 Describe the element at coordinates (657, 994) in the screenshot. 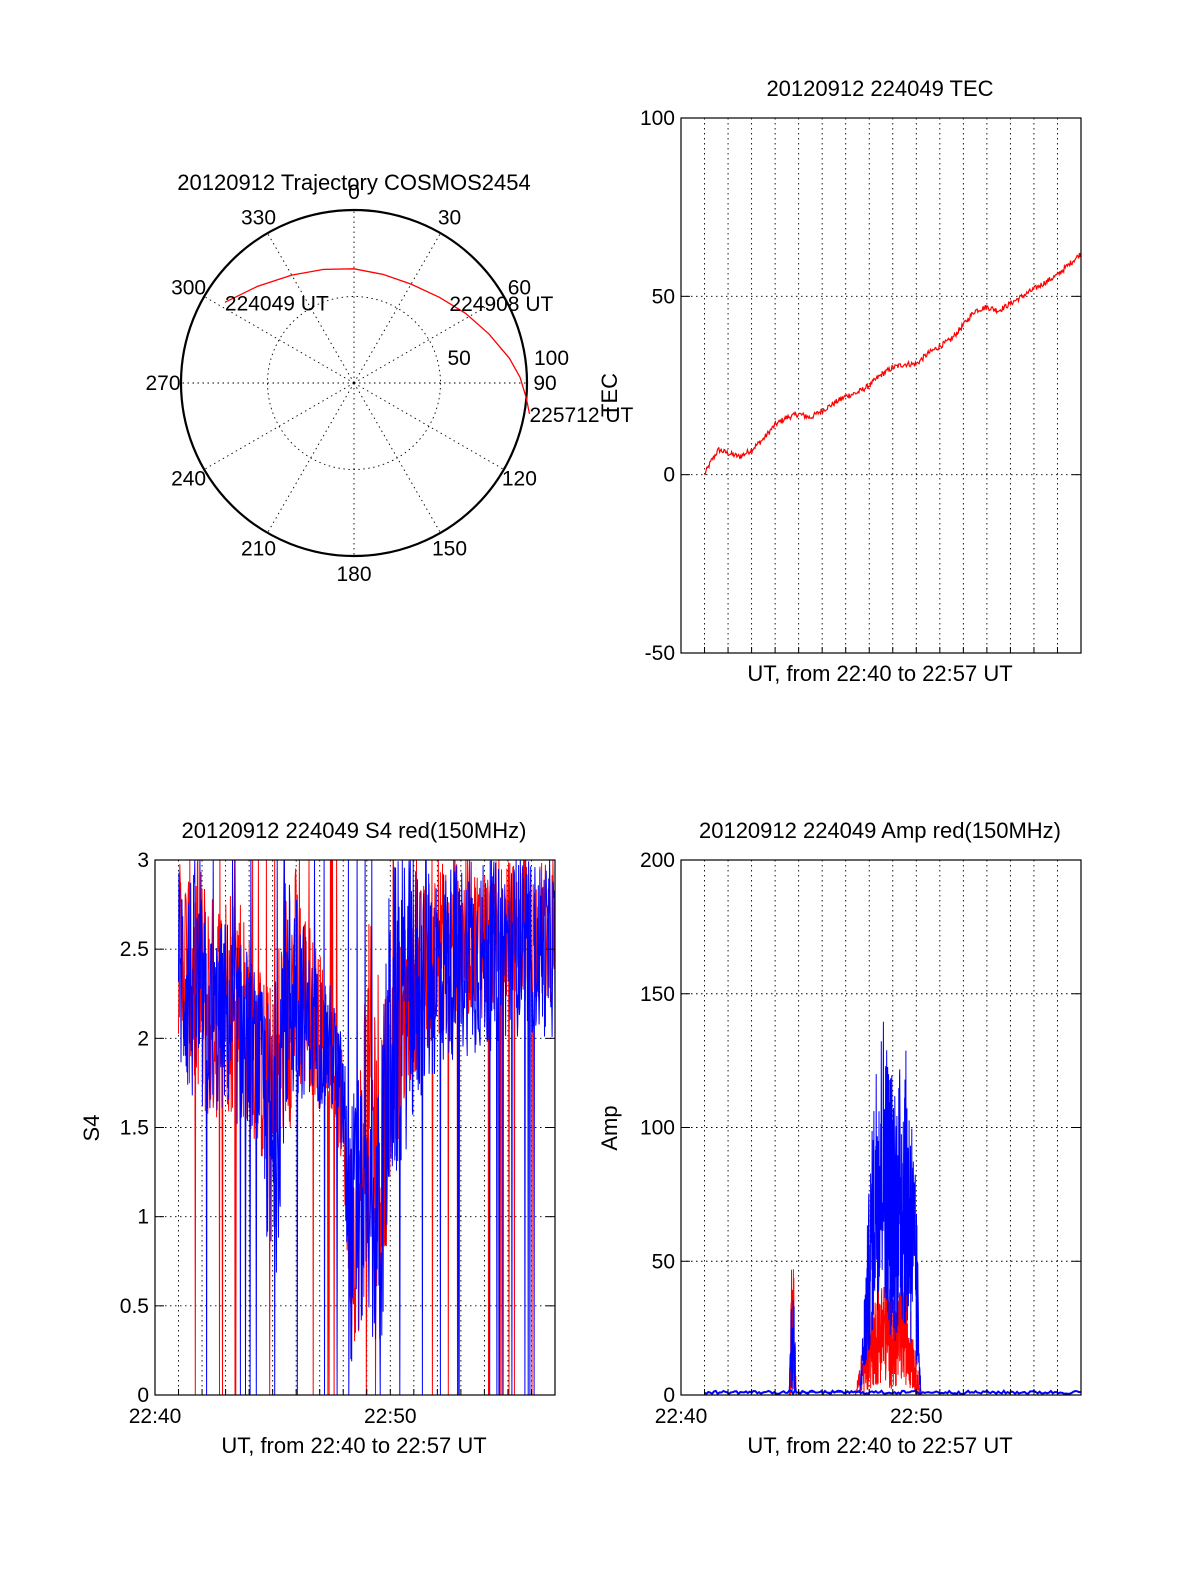

I see `amp-ytick-label-1: 150` at that location.